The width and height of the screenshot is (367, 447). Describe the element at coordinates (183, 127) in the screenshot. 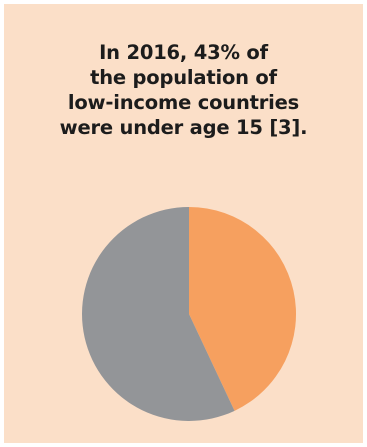

I see `title-line-4: were under age 15 [3].` at that location.